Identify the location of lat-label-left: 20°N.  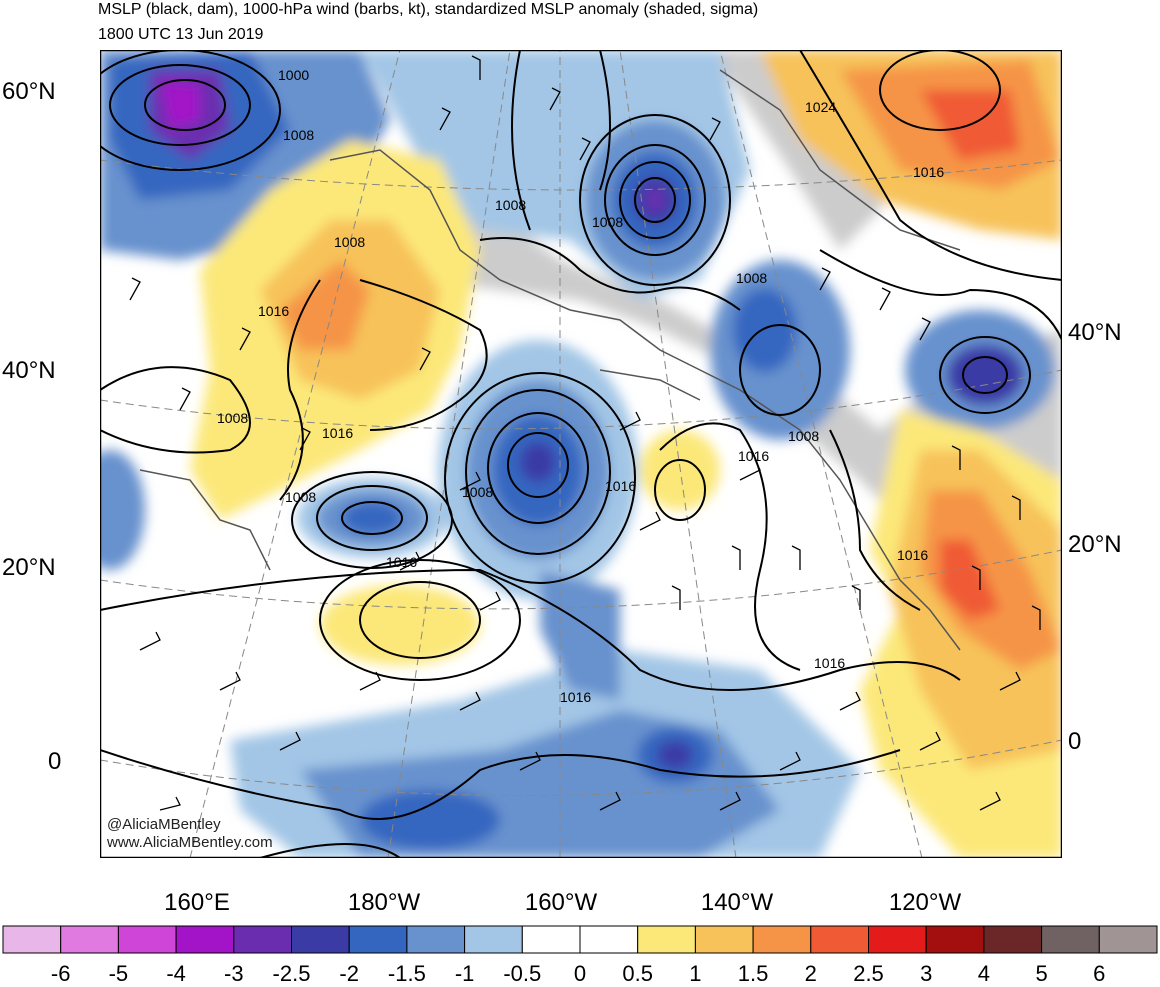
(29, 567).